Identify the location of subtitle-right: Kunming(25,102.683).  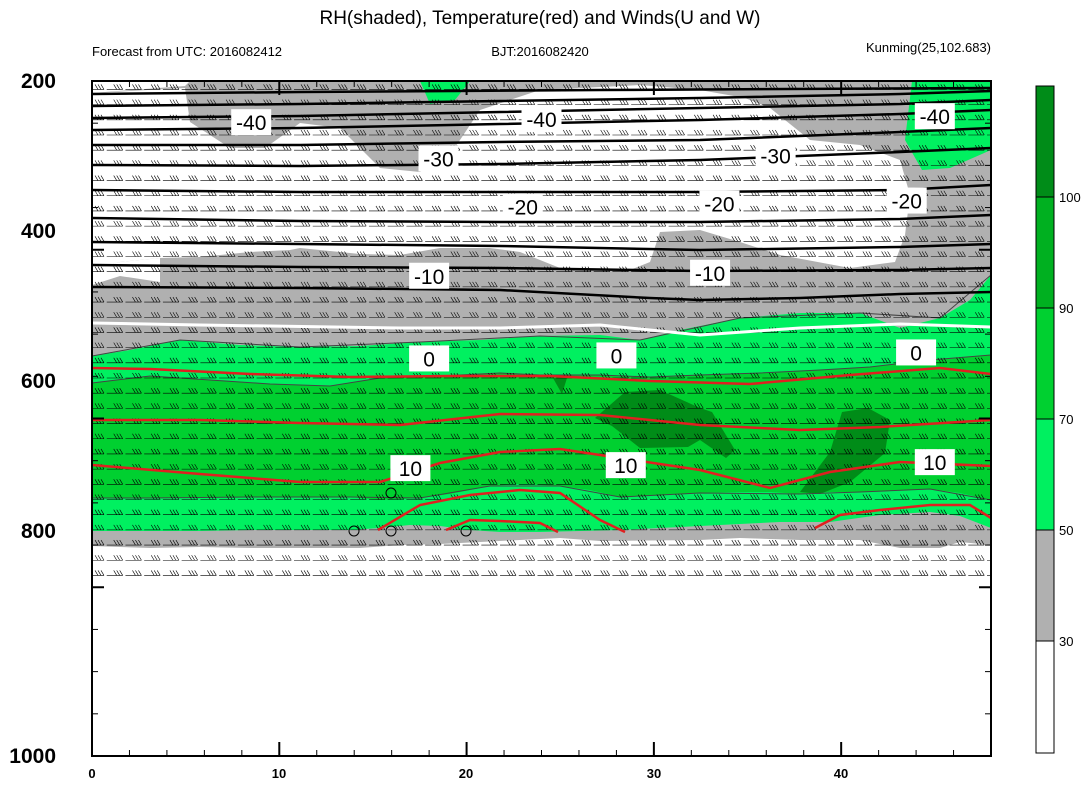
(928, 47).